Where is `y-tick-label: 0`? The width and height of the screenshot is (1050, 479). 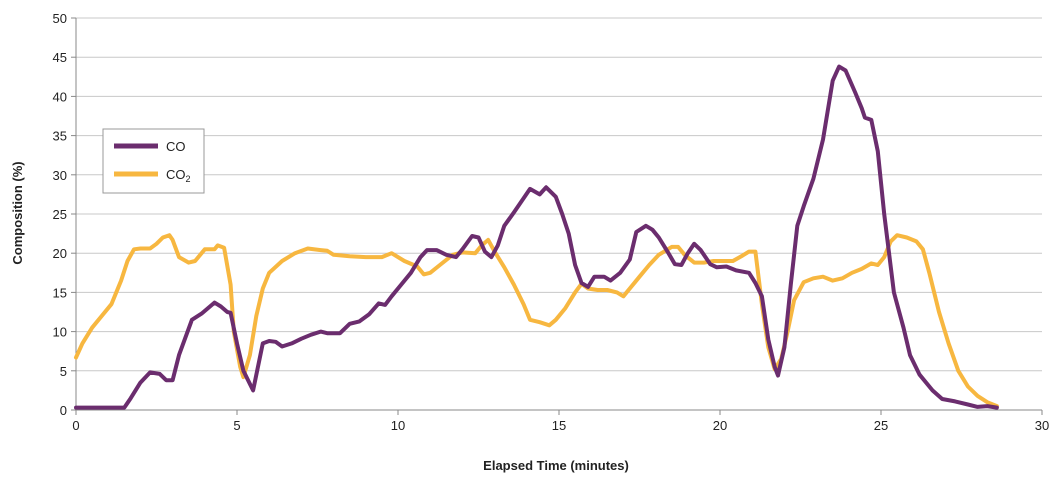
y-tick-label: 0 is located at coordinates (63, 410).